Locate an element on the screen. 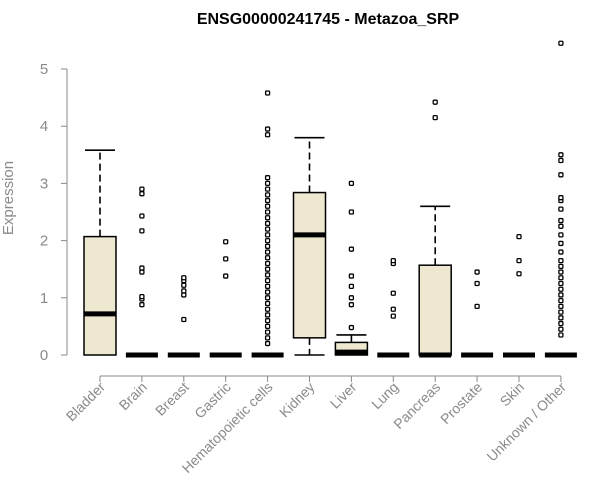  box-skin is located at coordinates (519, 295).